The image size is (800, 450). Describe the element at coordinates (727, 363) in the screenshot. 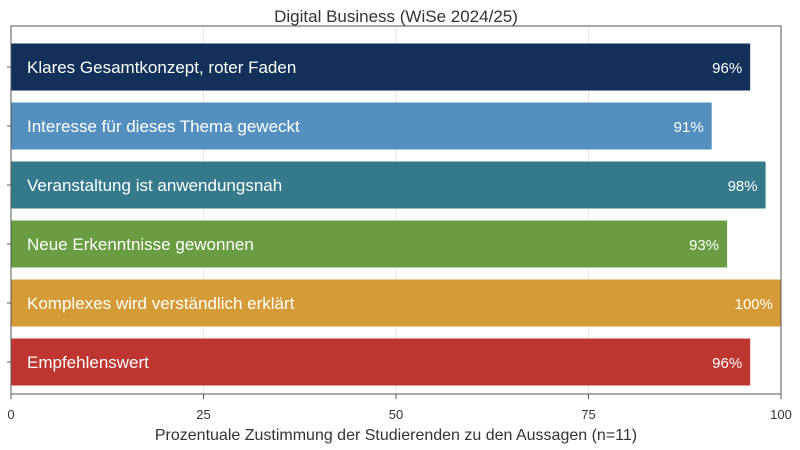

I see `value-label-5: 96%` at that location.